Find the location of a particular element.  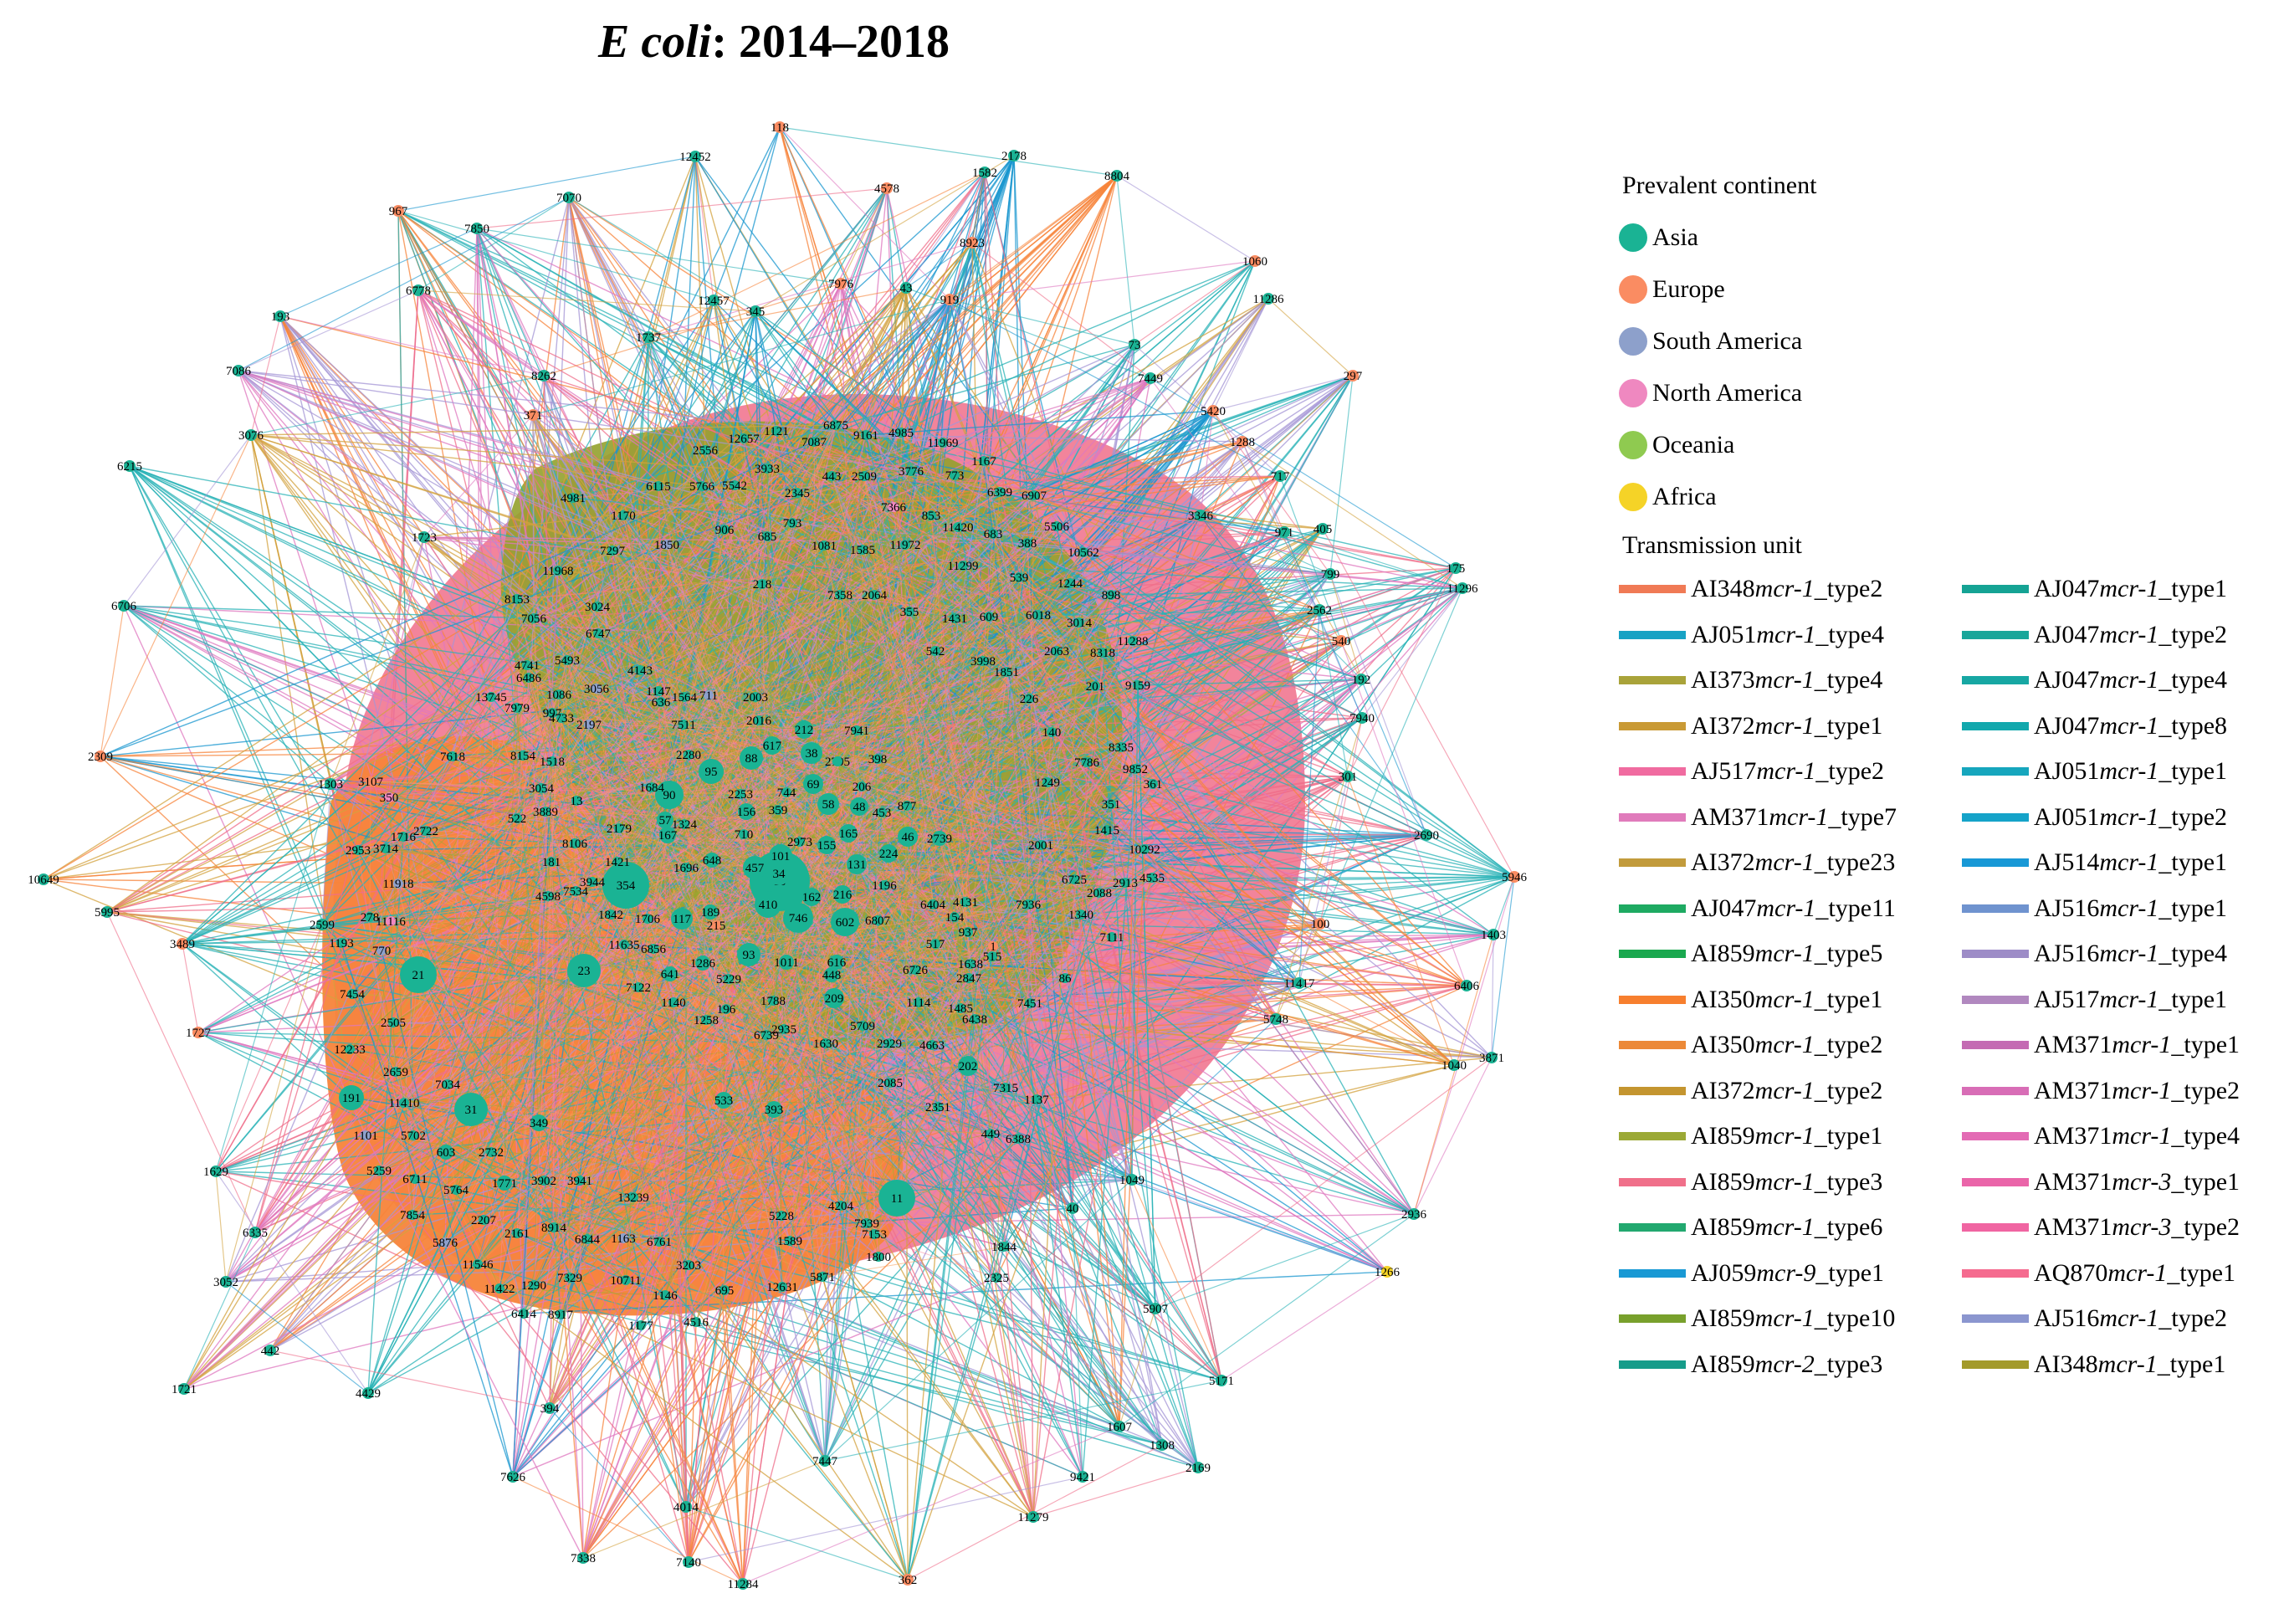

node-label: 10562 is located at coordinates (1083, 553).